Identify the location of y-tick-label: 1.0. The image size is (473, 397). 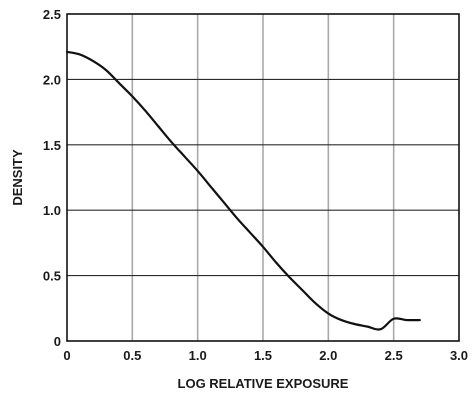
(52, 210).